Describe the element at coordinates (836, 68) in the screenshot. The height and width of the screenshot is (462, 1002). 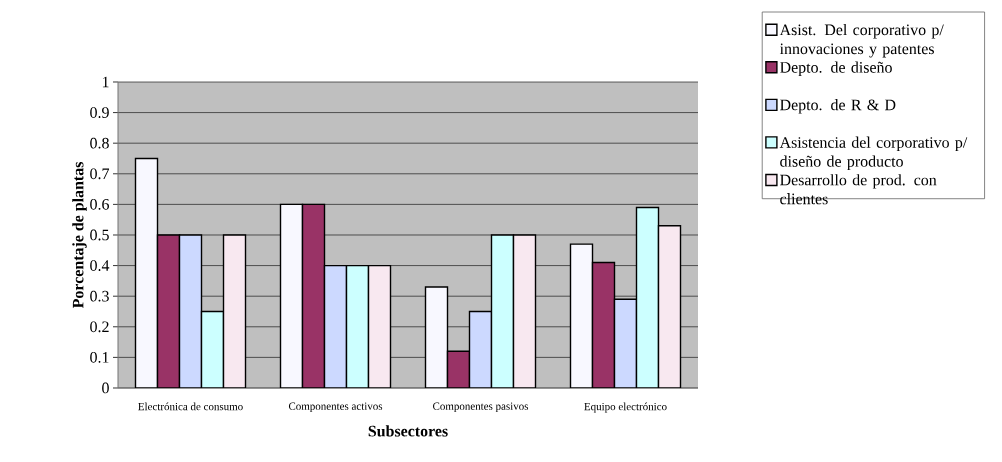
I see `legend-label: Depto. de diseño` at that location.